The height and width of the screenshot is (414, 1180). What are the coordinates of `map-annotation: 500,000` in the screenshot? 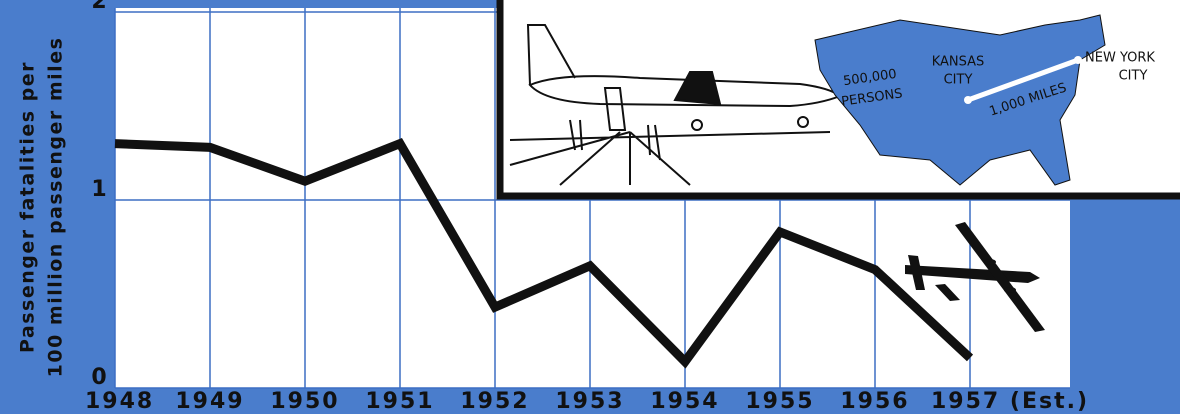 It's located at (869, 78).